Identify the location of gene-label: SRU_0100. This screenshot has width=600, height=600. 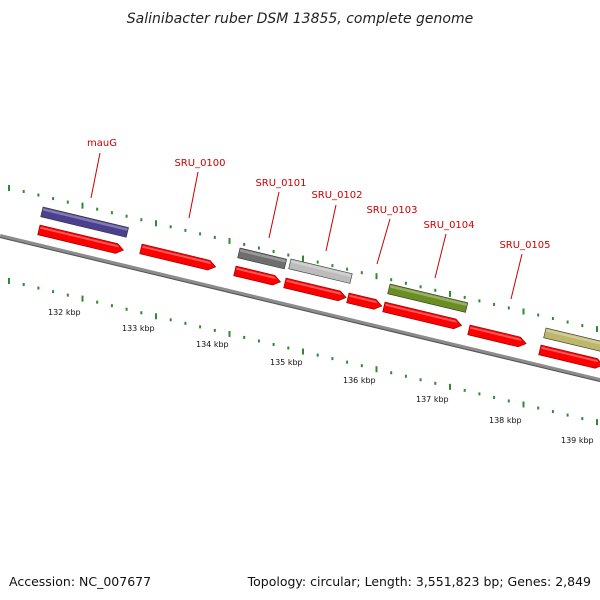
(199, 163).